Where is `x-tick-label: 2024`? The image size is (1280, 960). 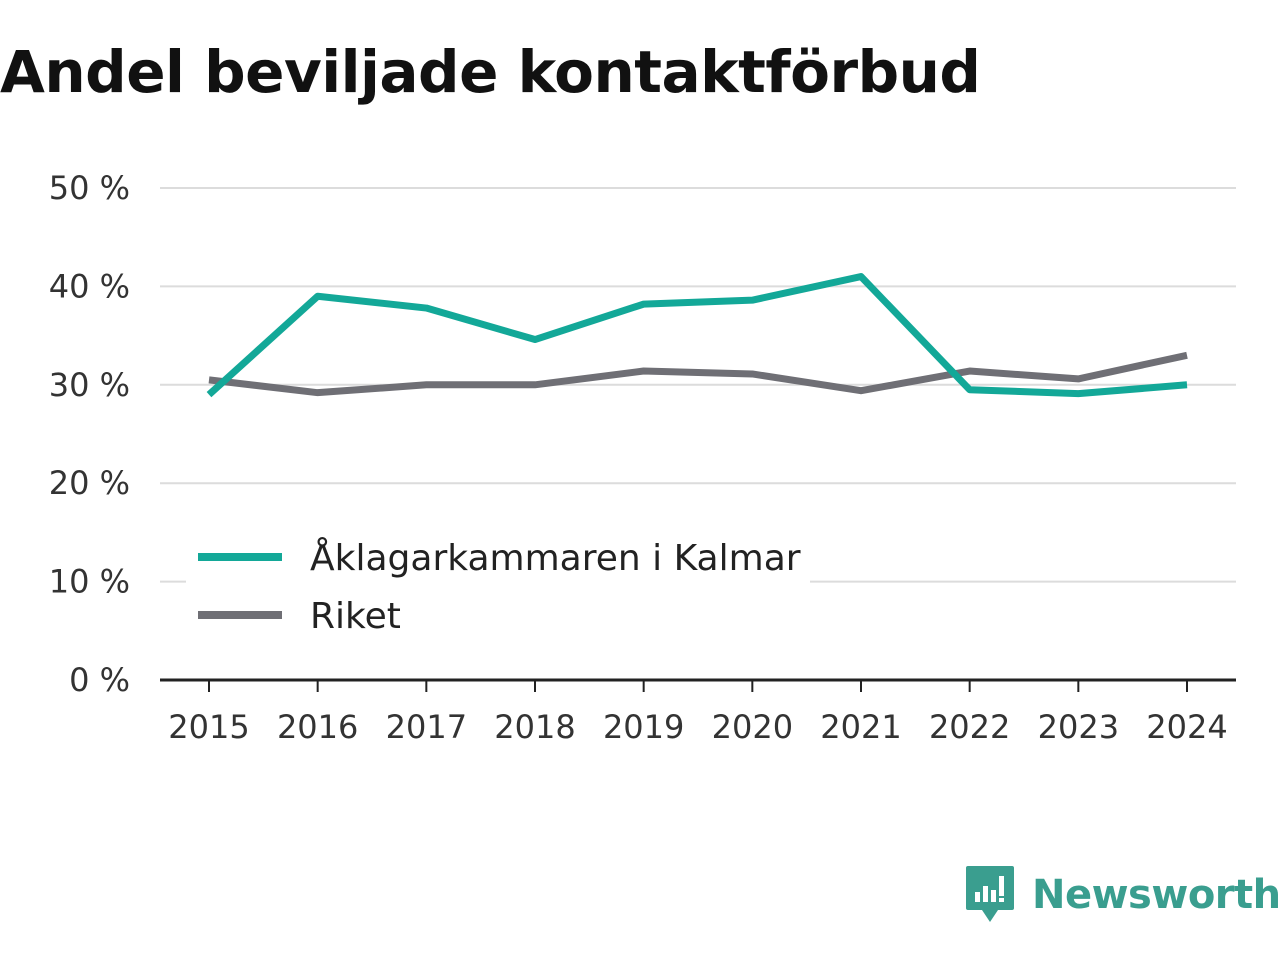
x-tick-label: 2024 is located at coordinates (1186, 727).